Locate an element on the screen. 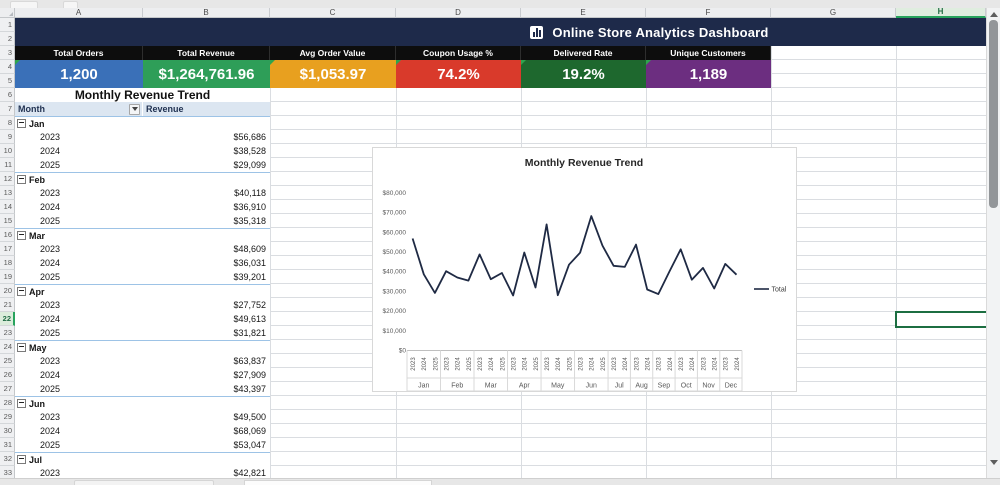 The height and width of the screenshot is (485, 1000). row-header-18: 18 is located at coordinates (7, 263).